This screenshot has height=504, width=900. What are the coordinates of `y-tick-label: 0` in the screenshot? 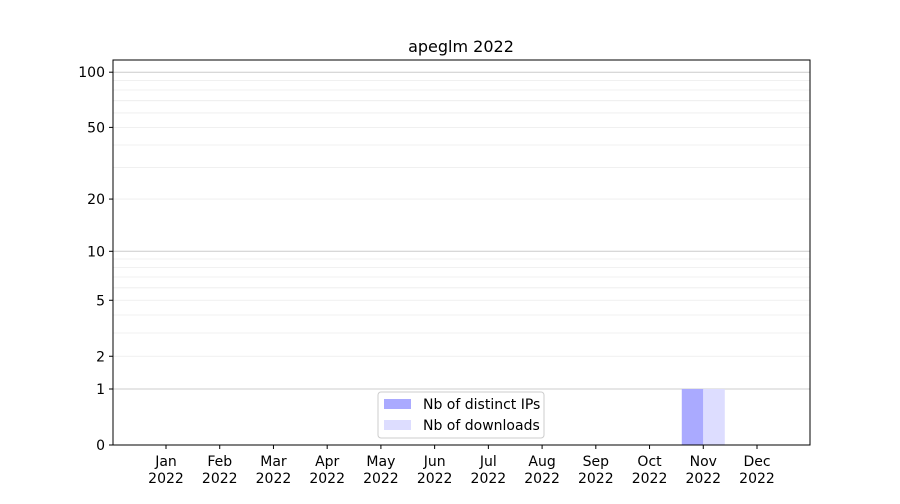 It's located at (100, 446).